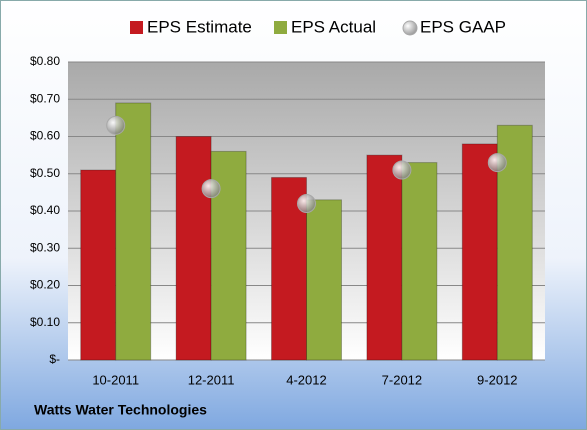  I want to click on y-tick-label: $0.30, so click(45, 247).